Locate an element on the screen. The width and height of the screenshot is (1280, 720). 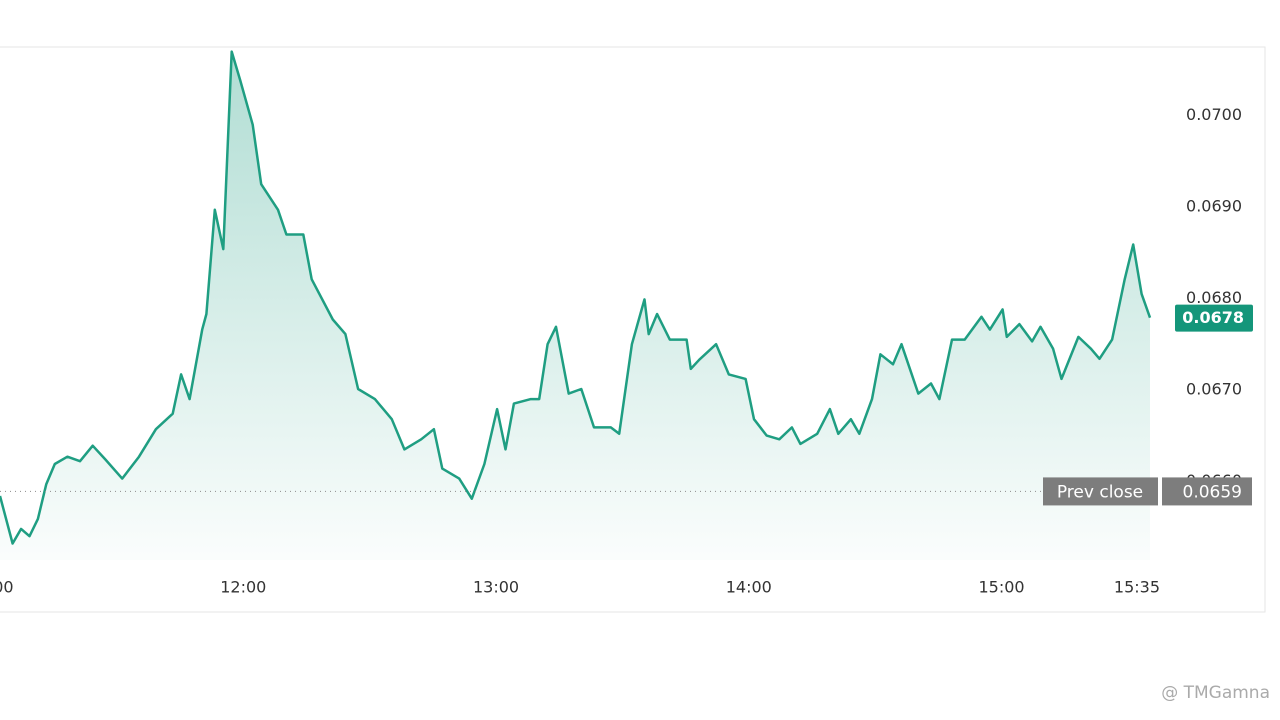
prev-close-value-badge is located at coordinates (1207, 491).